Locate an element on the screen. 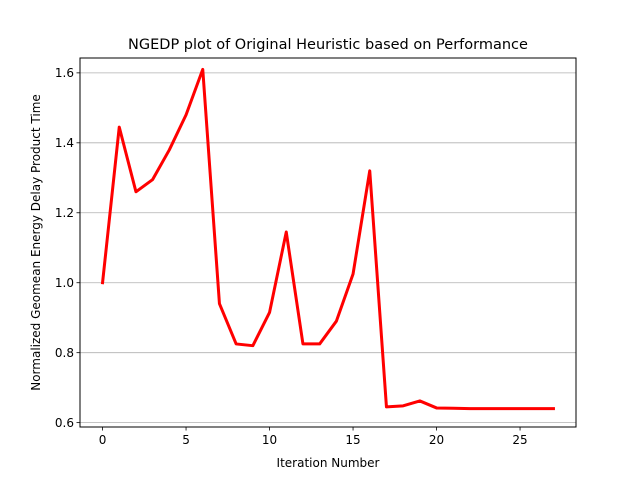 This screenshot has height=480, width=640. y-axis-ticks: 0.6 0.8 1.0 1.2 1.4 1.6 is located at coordinates (67, 248).